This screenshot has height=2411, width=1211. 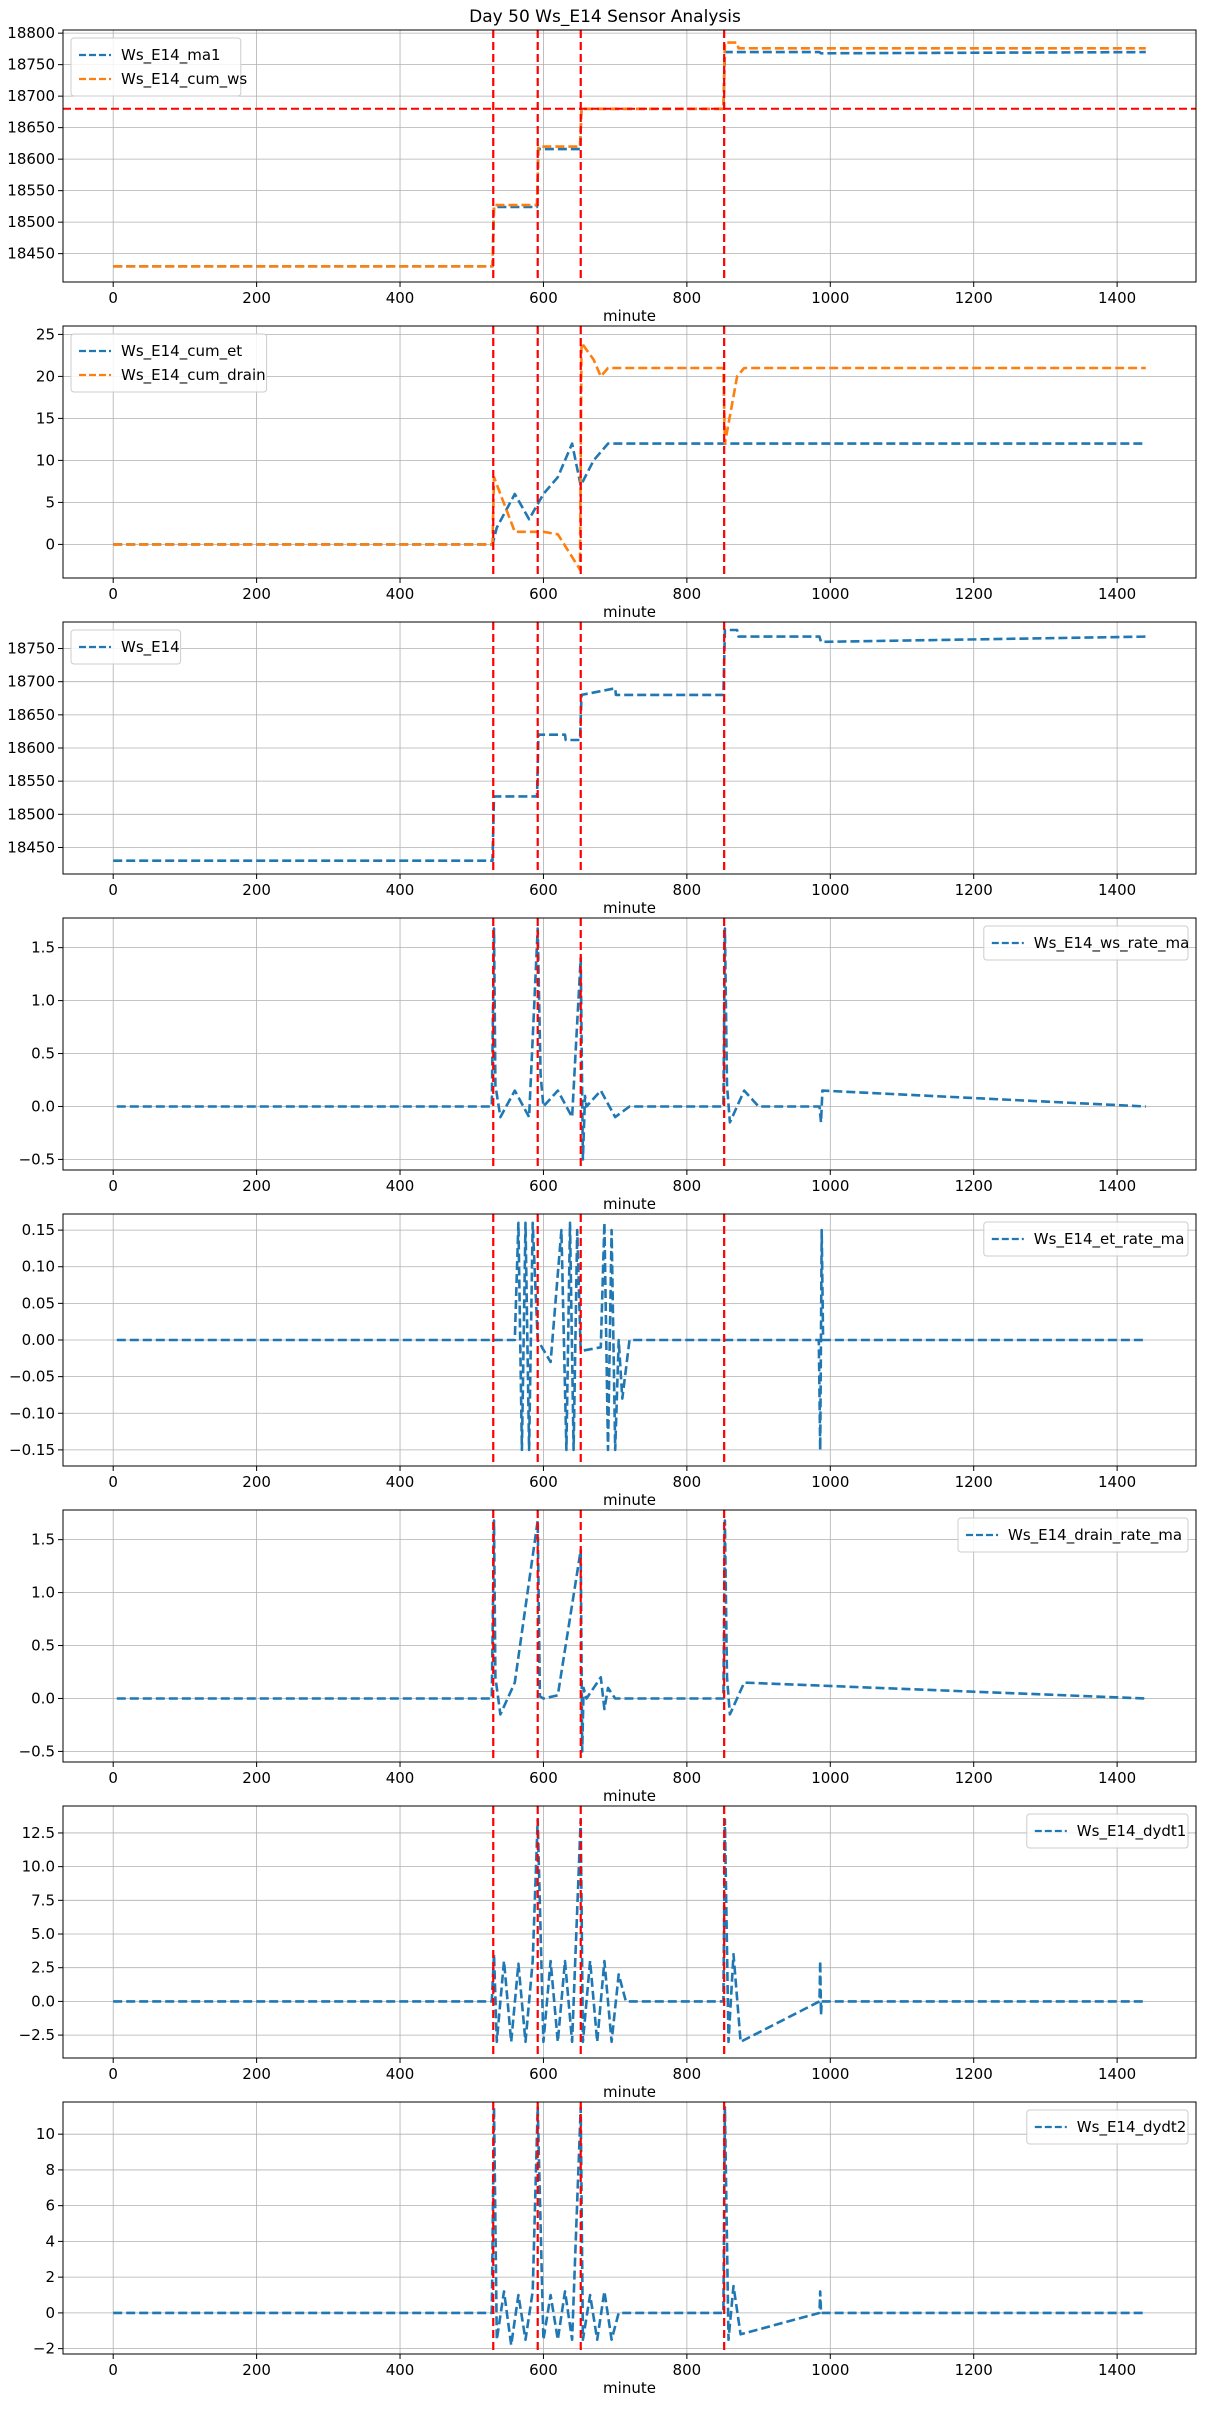 I want to click on y-tick-label: 15, so click(x=45, y=418).